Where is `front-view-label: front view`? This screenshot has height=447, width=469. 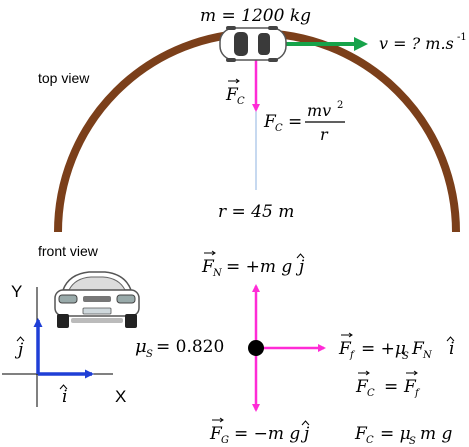 front-view-label: front view is located at coordinates (68, 251).